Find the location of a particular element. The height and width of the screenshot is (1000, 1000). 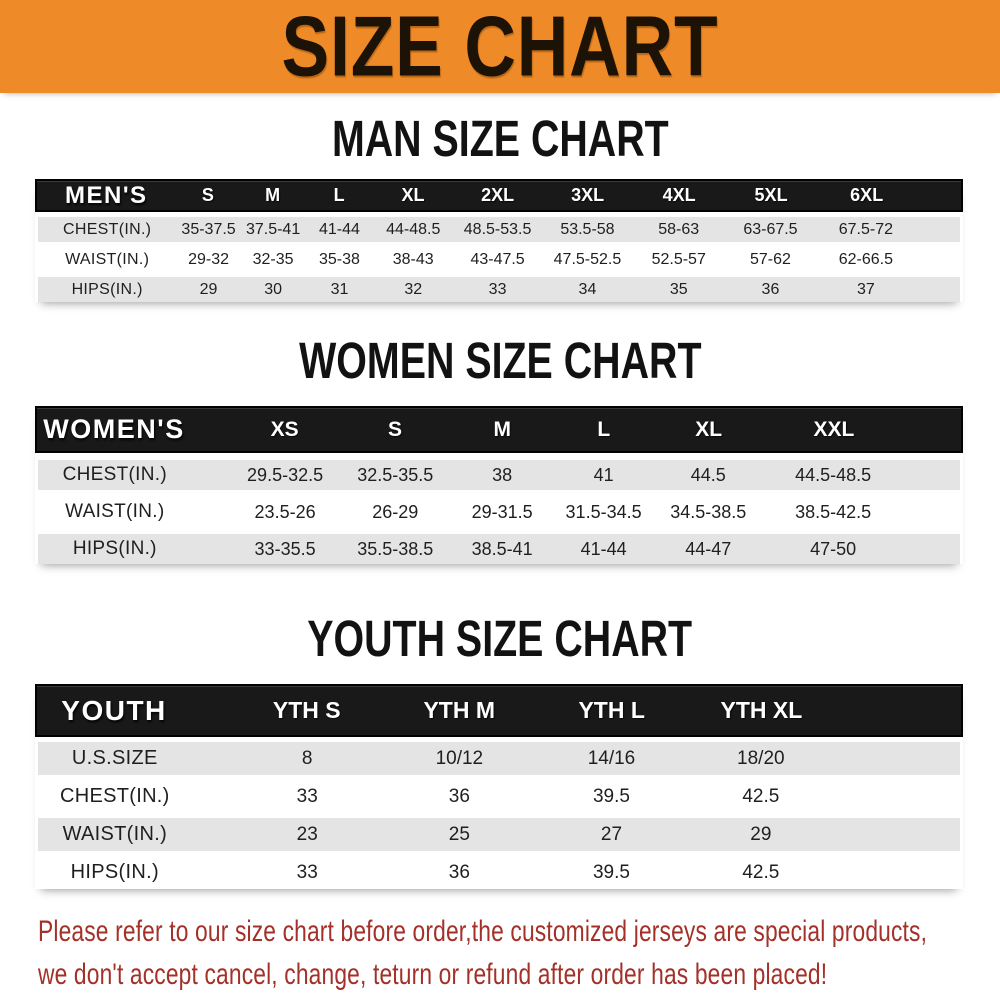

men-size-header-4: 2XL is located at coordinates (498, 195).